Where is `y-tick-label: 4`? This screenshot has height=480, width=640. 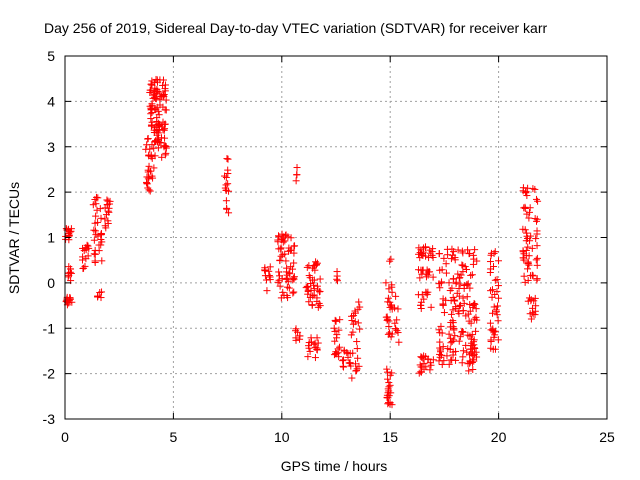
y-tick-label: 4 is located at coordinates (51, 101).